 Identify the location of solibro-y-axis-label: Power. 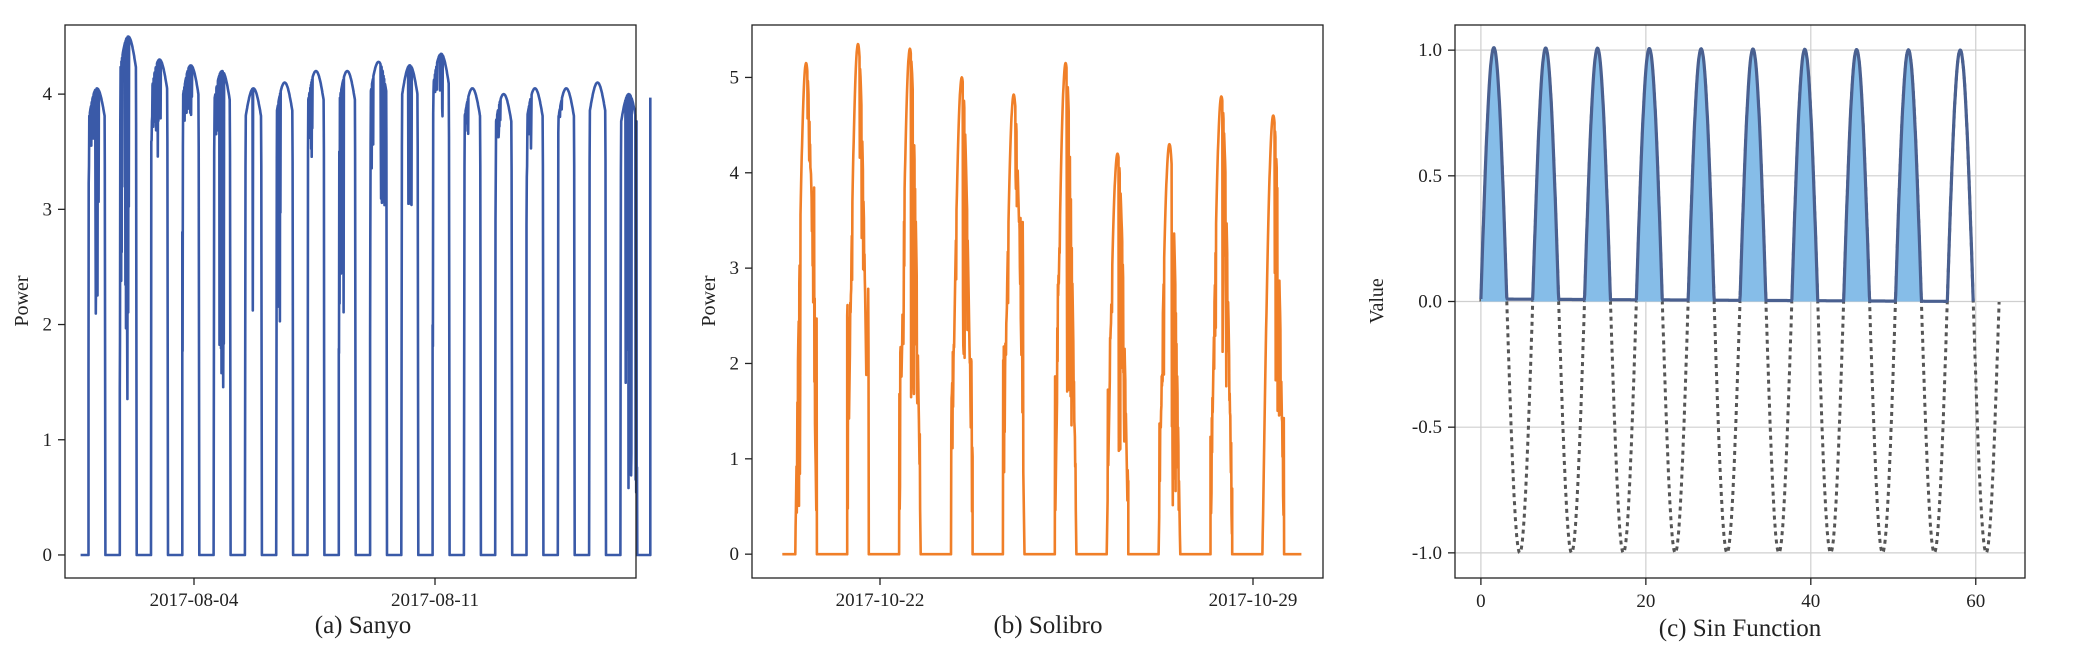
(709, 300).